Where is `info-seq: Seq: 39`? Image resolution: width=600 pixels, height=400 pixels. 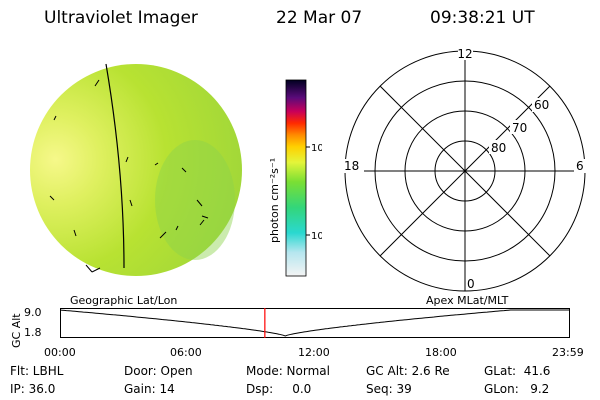
info-seq: Seq: 39 is located at coordinates (389, 389).